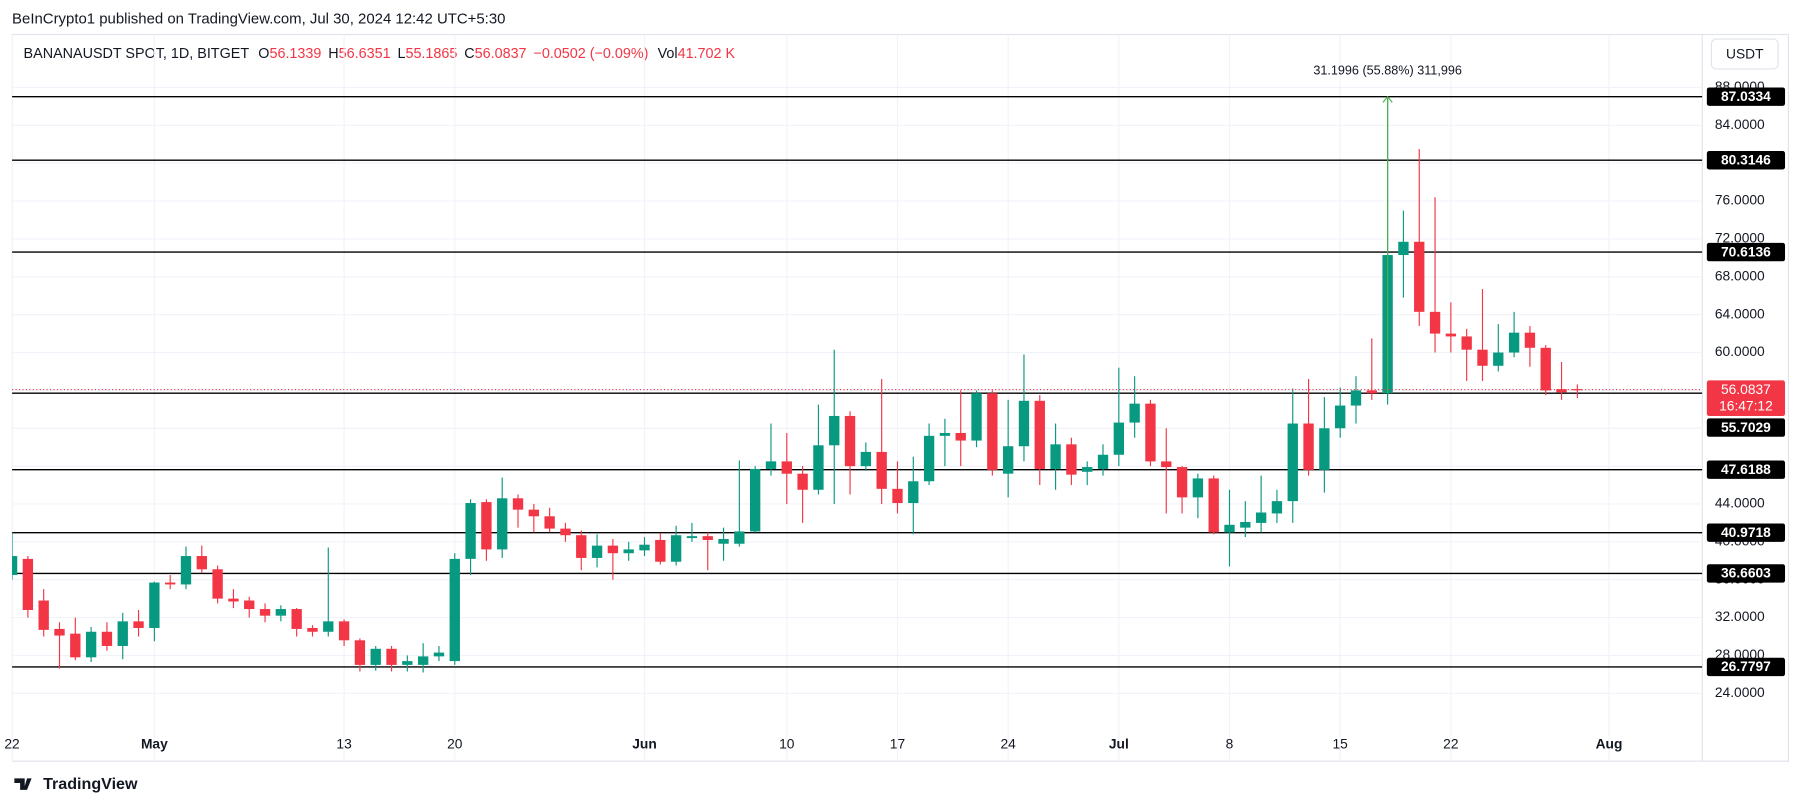 The width and height of the screenshot is (1804, 806). What do you see at coordinates (501, 54) in the screenshot?
I see `legend-value: 56.0837` at bounding box center [501, 54].